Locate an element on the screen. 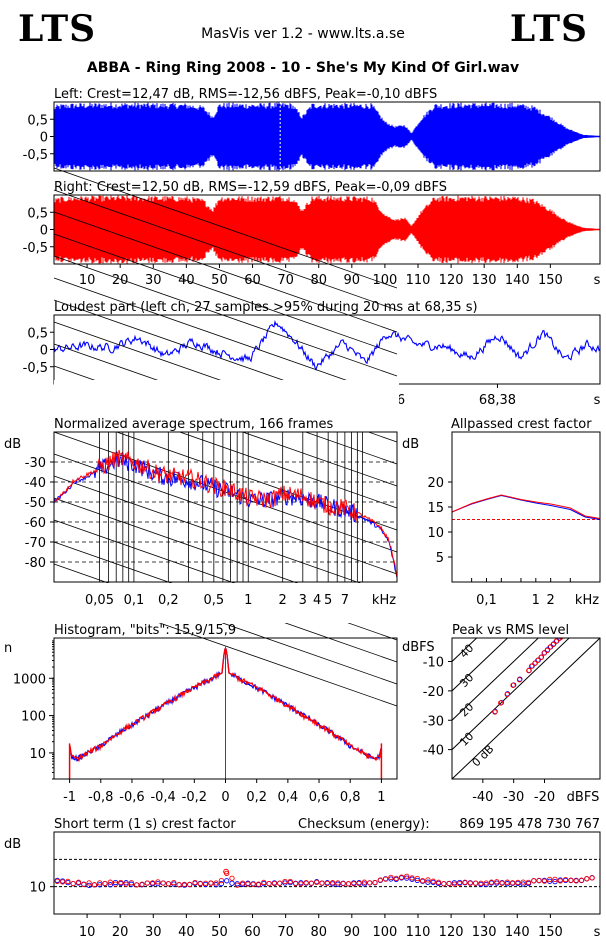 The height and width of the screenshot is (946, 606). allpassed-crest-ytick-label: 20 is located at coordinates (435, 483).